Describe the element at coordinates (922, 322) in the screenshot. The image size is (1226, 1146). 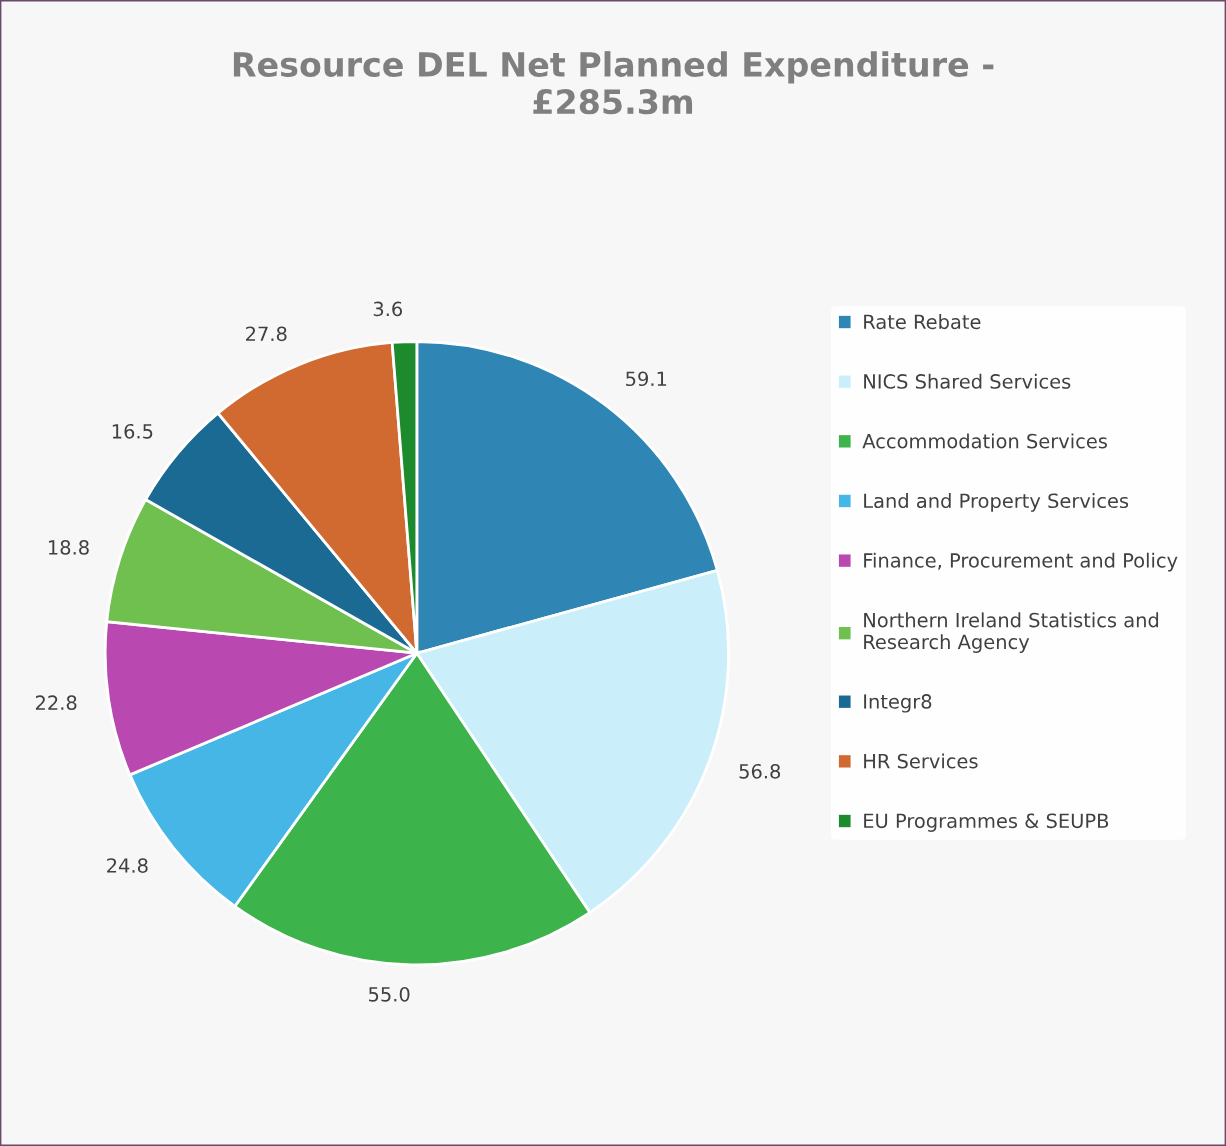
I see `legend-label: Rate Rebate` at that location.